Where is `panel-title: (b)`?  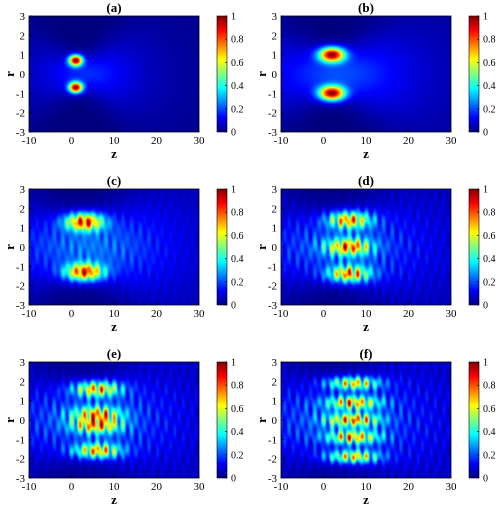
panel-title: (b) is located at coordinates (366, 7).